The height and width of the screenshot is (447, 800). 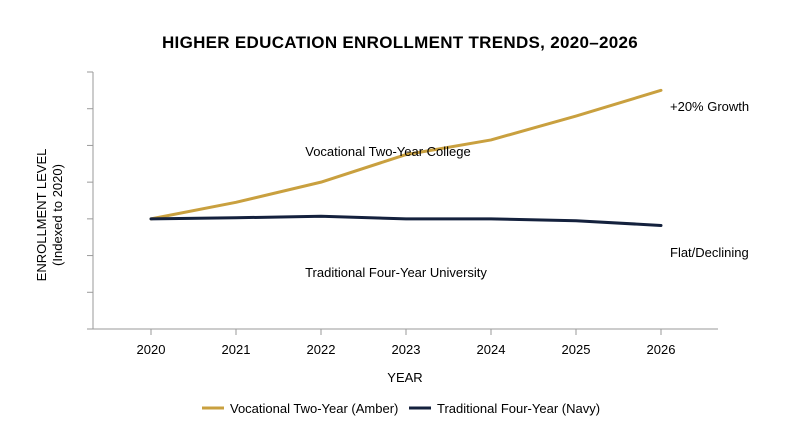 I want to click on x-tick-label: 2026, so click(x=661, y=349).